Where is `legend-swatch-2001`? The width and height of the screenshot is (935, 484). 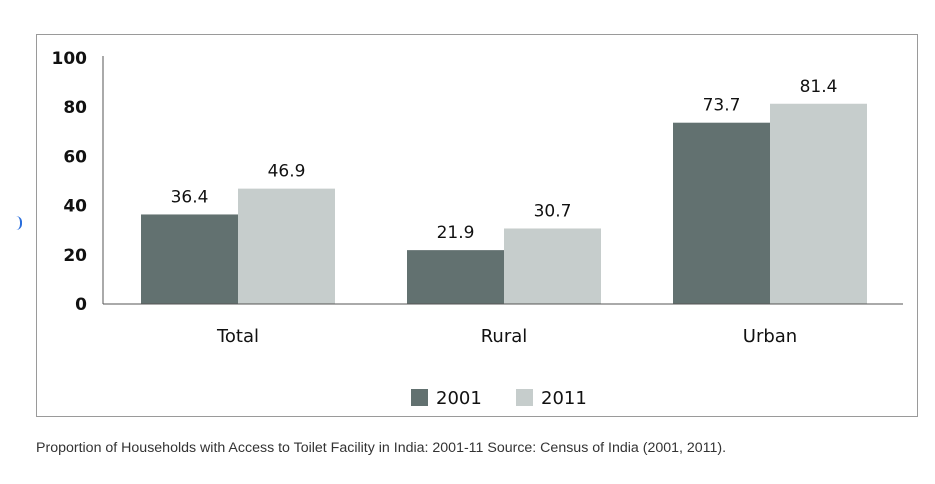 legend-swatch-2001 is located at coordinates (419, 397).